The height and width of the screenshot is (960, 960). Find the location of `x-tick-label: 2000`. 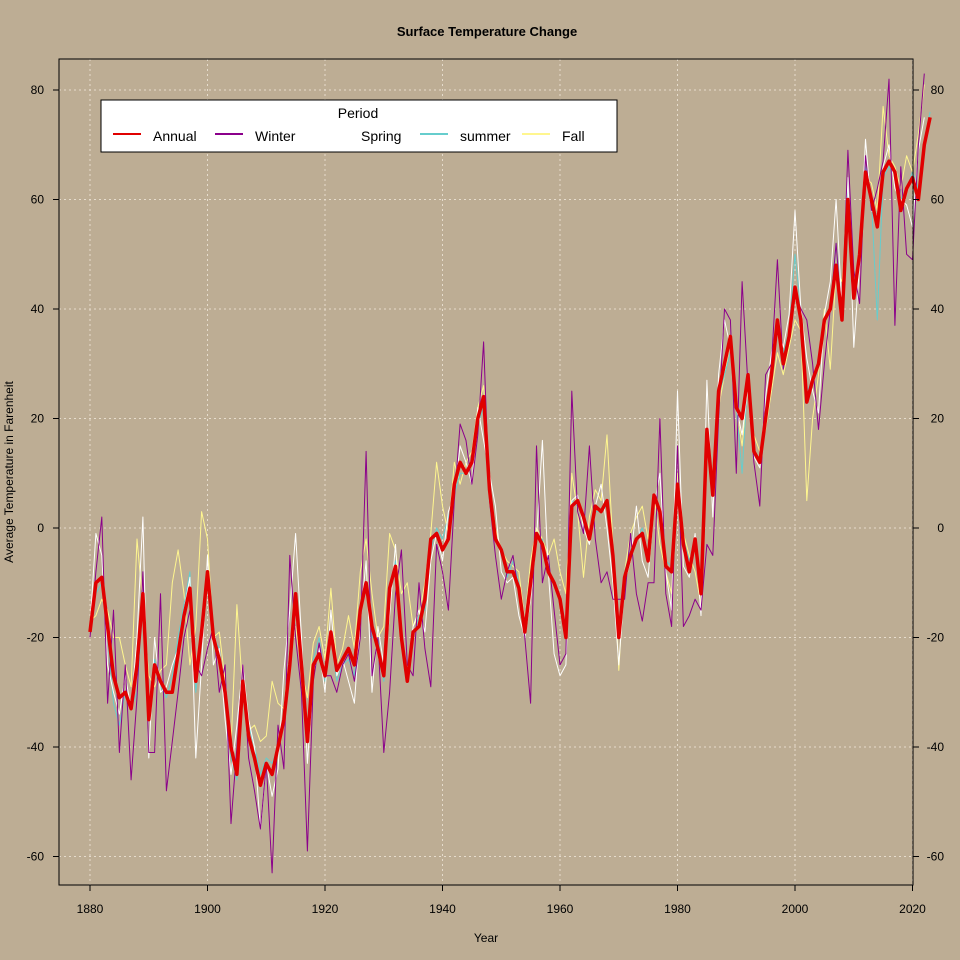

x-tick-label: 2000 is located at coordinates (795, 909).